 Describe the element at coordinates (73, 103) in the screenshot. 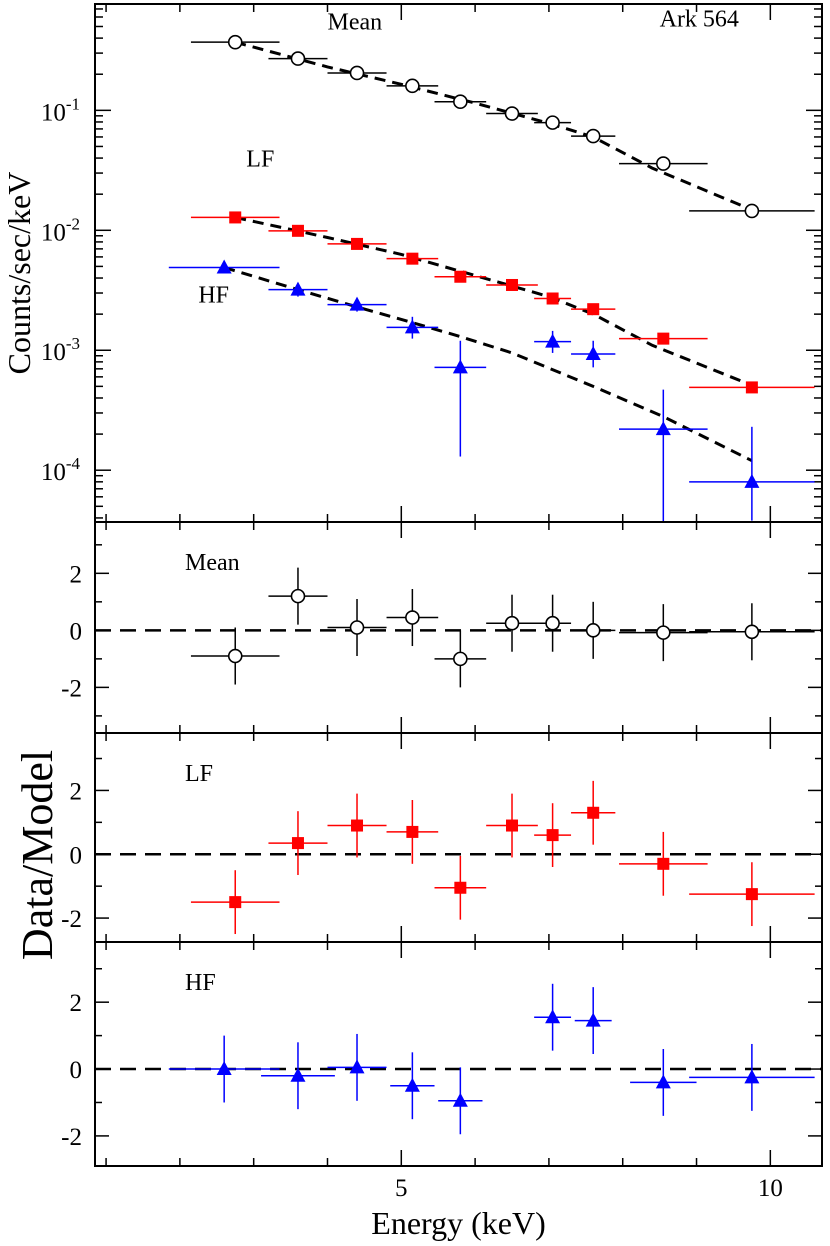

I see `y-tick-label-exponent: -1` at that location.